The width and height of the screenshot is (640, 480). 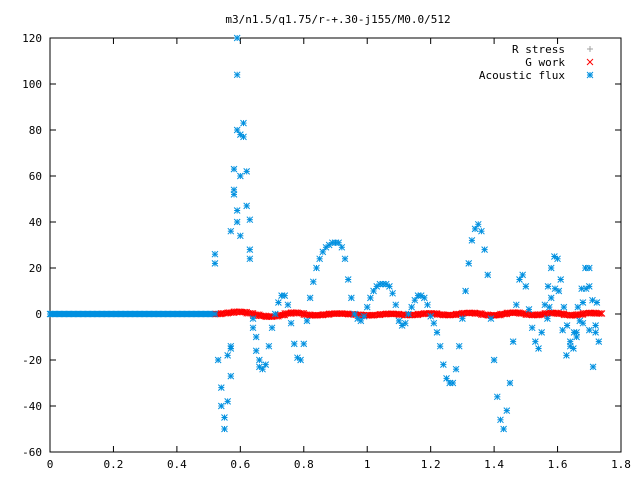 I want to click on y-tick-label: -40, so click(x=32, y=406).